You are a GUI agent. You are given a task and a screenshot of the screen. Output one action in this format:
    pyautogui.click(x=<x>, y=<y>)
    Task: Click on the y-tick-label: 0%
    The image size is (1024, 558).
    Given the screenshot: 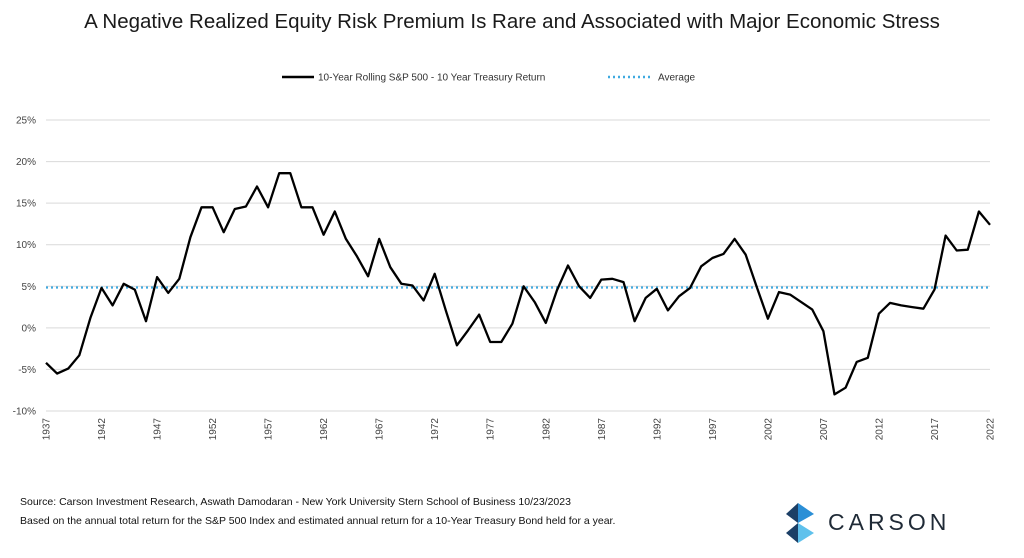 What is the action you would take?
    pyautogui.click(x=29, y=328)
    